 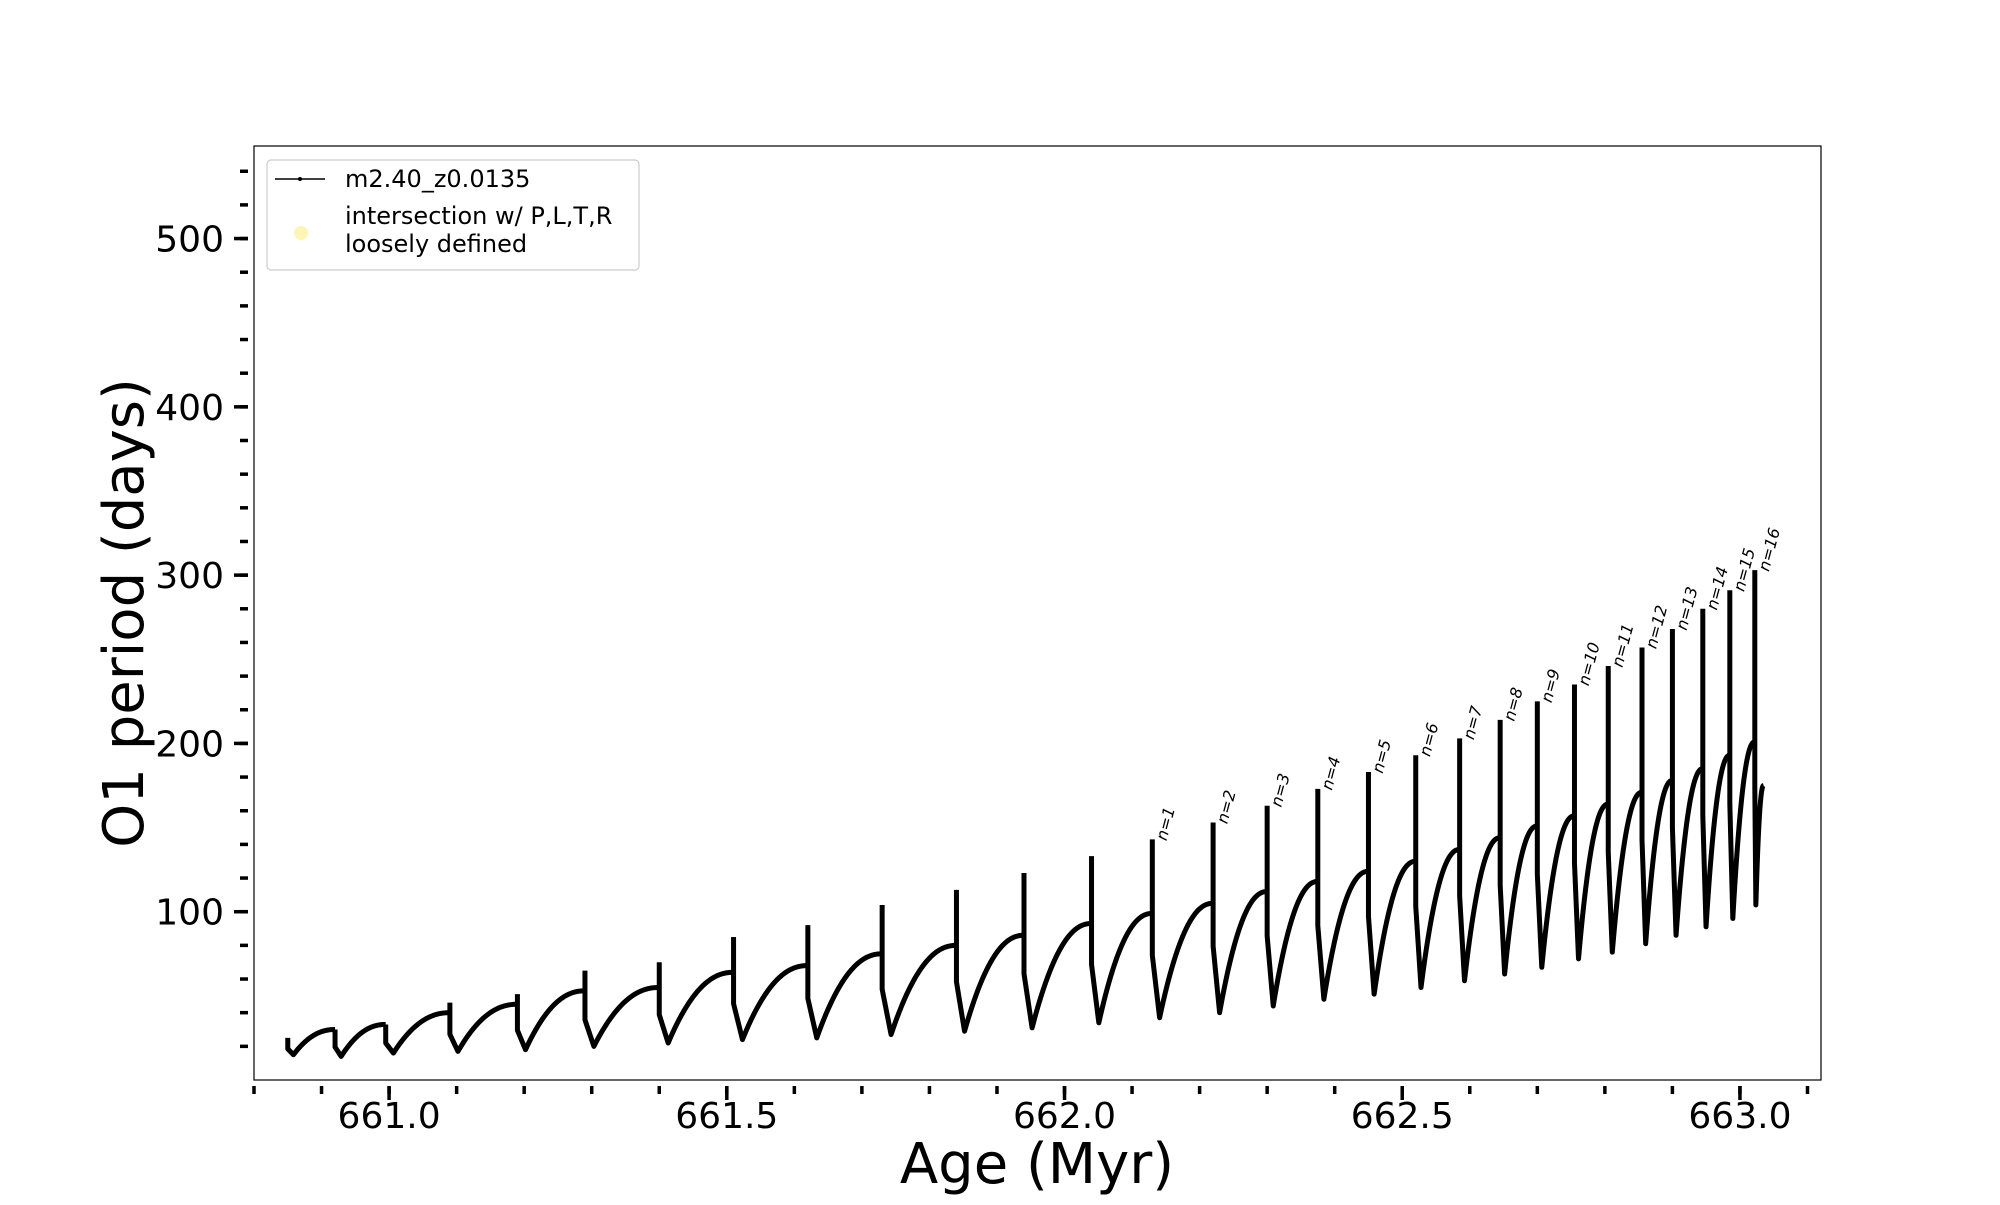 I want to click on x-tick-label: 661.0, so click(x=389, y=1116).